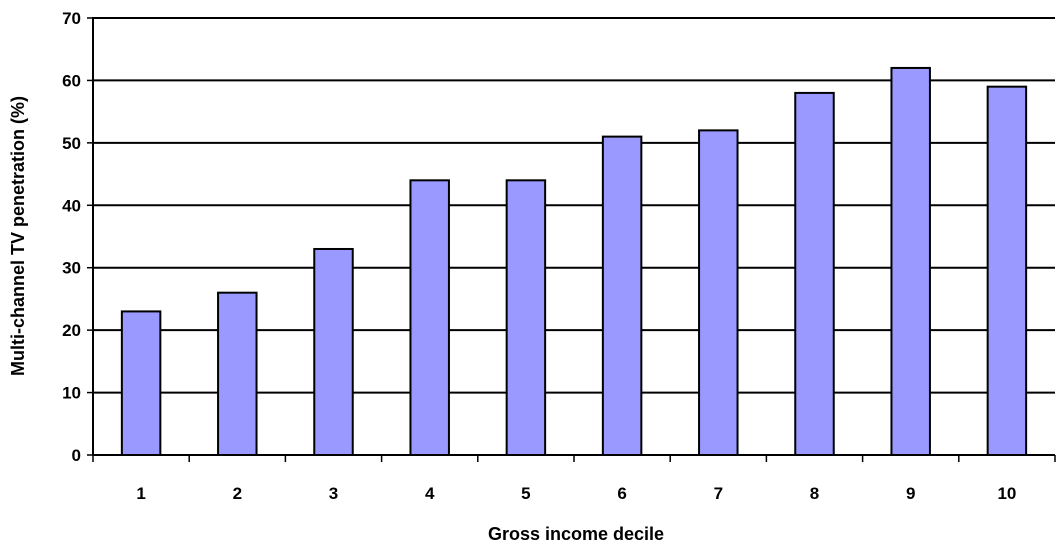  Describe the element at coordinates (71, 393) in the screenshot. I see `y-tick-label: 10` at that location.